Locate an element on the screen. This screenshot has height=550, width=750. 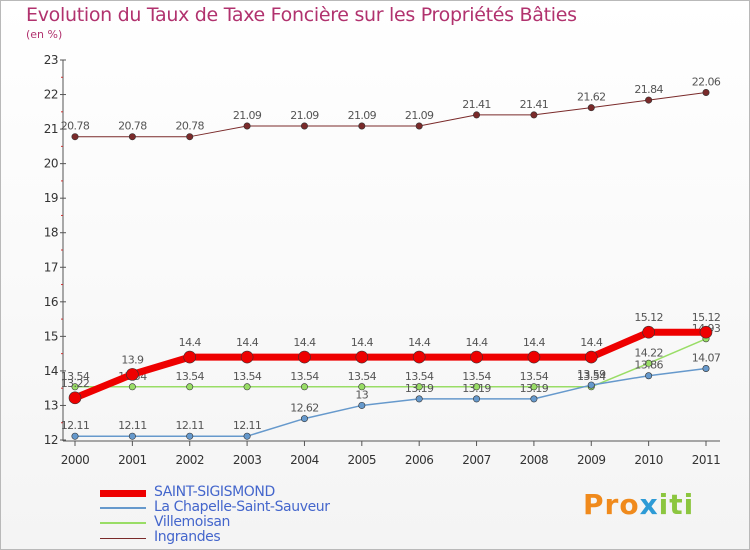
y-tick-label: 21 is located at coordinates (51, 129).